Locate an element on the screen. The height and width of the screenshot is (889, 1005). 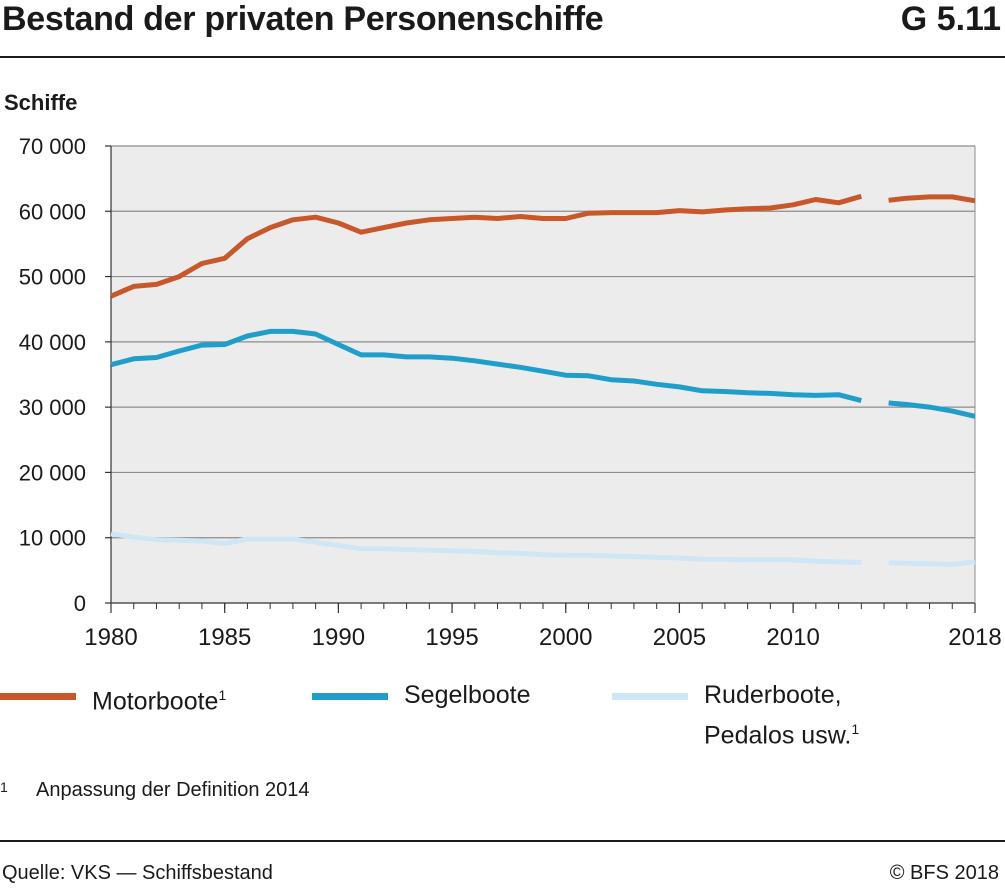
x-tick-label: 1990 is located at coordinates (338, 637).